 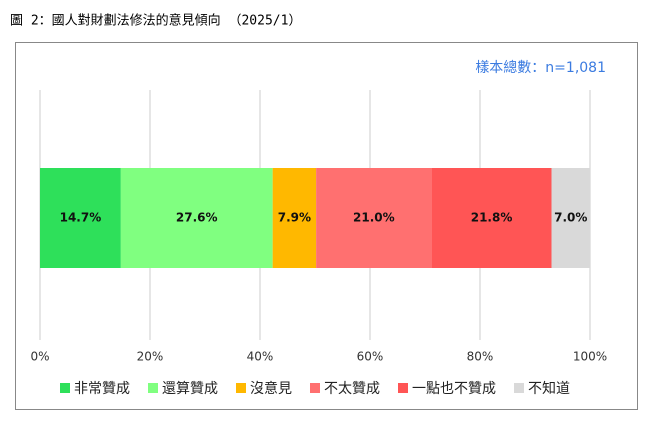 I want to click on x-tick-label: 0%, so click(x=39, y=357).